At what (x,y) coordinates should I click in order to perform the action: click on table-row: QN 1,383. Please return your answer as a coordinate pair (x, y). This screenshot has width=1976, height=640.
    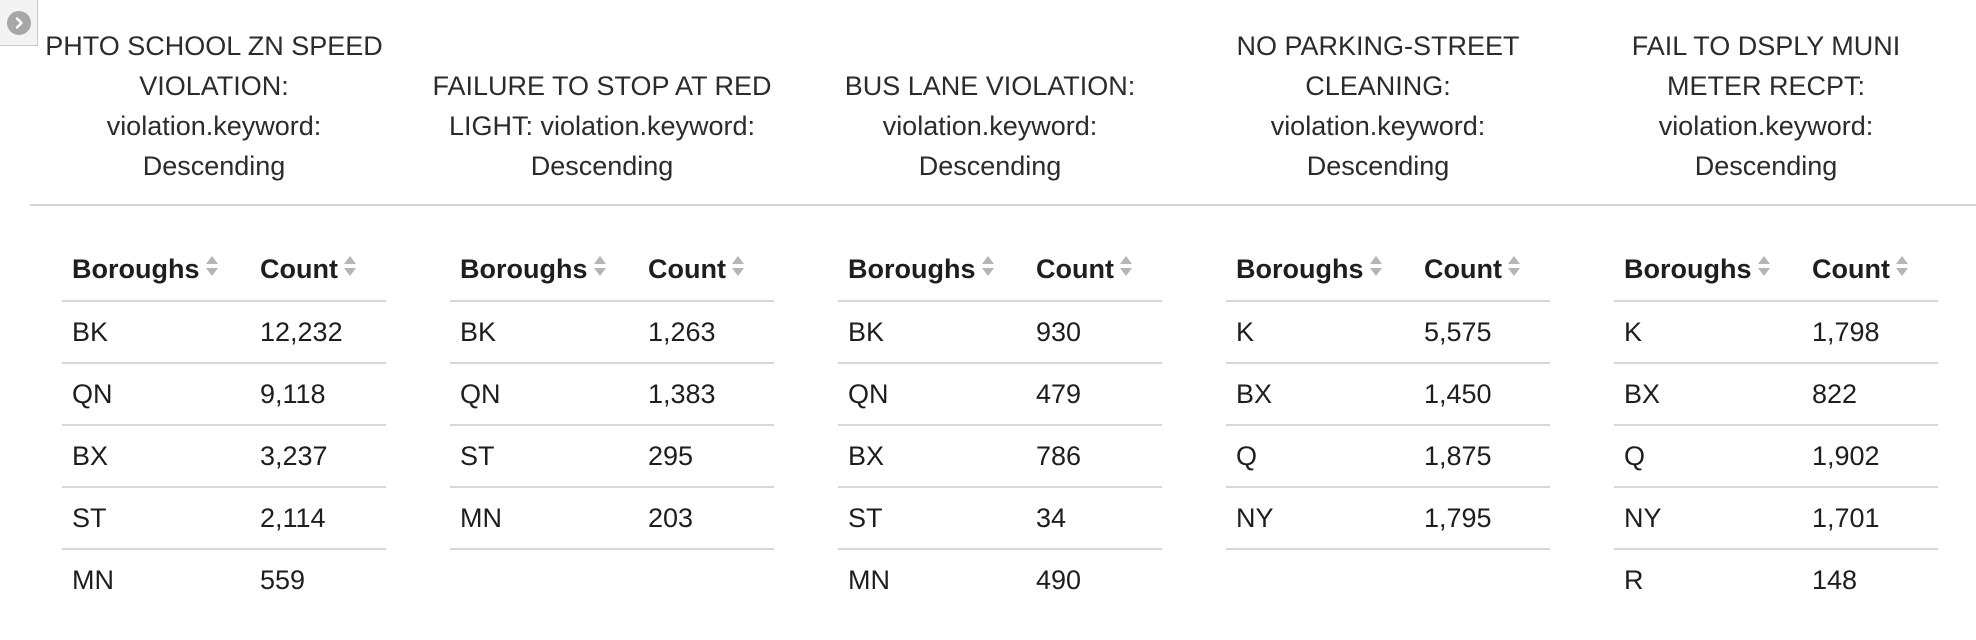
    Looking at the image, I should click on (612, 394).